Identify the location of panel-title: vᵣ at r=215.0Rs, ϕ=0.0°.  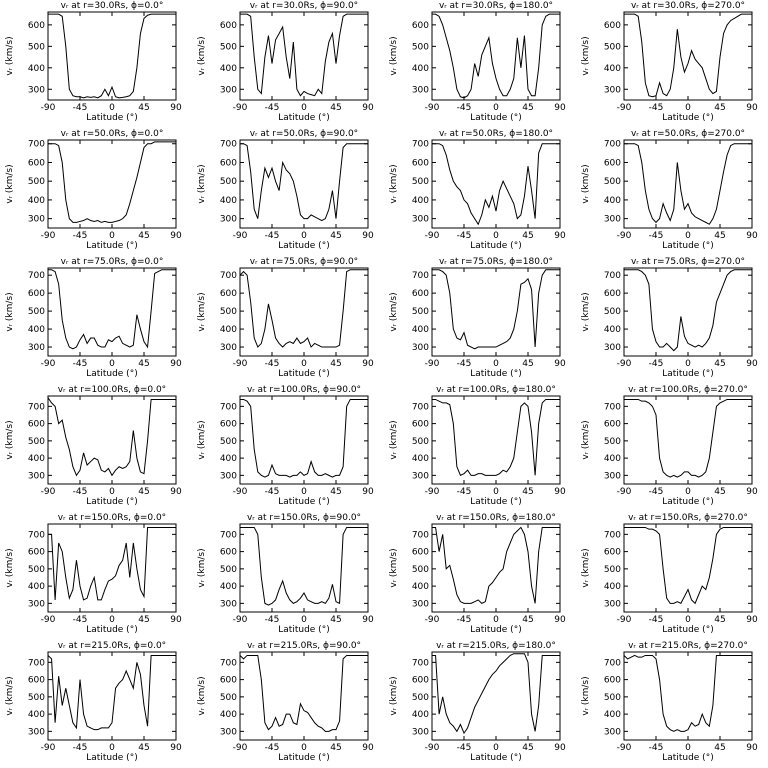
(112, 646).